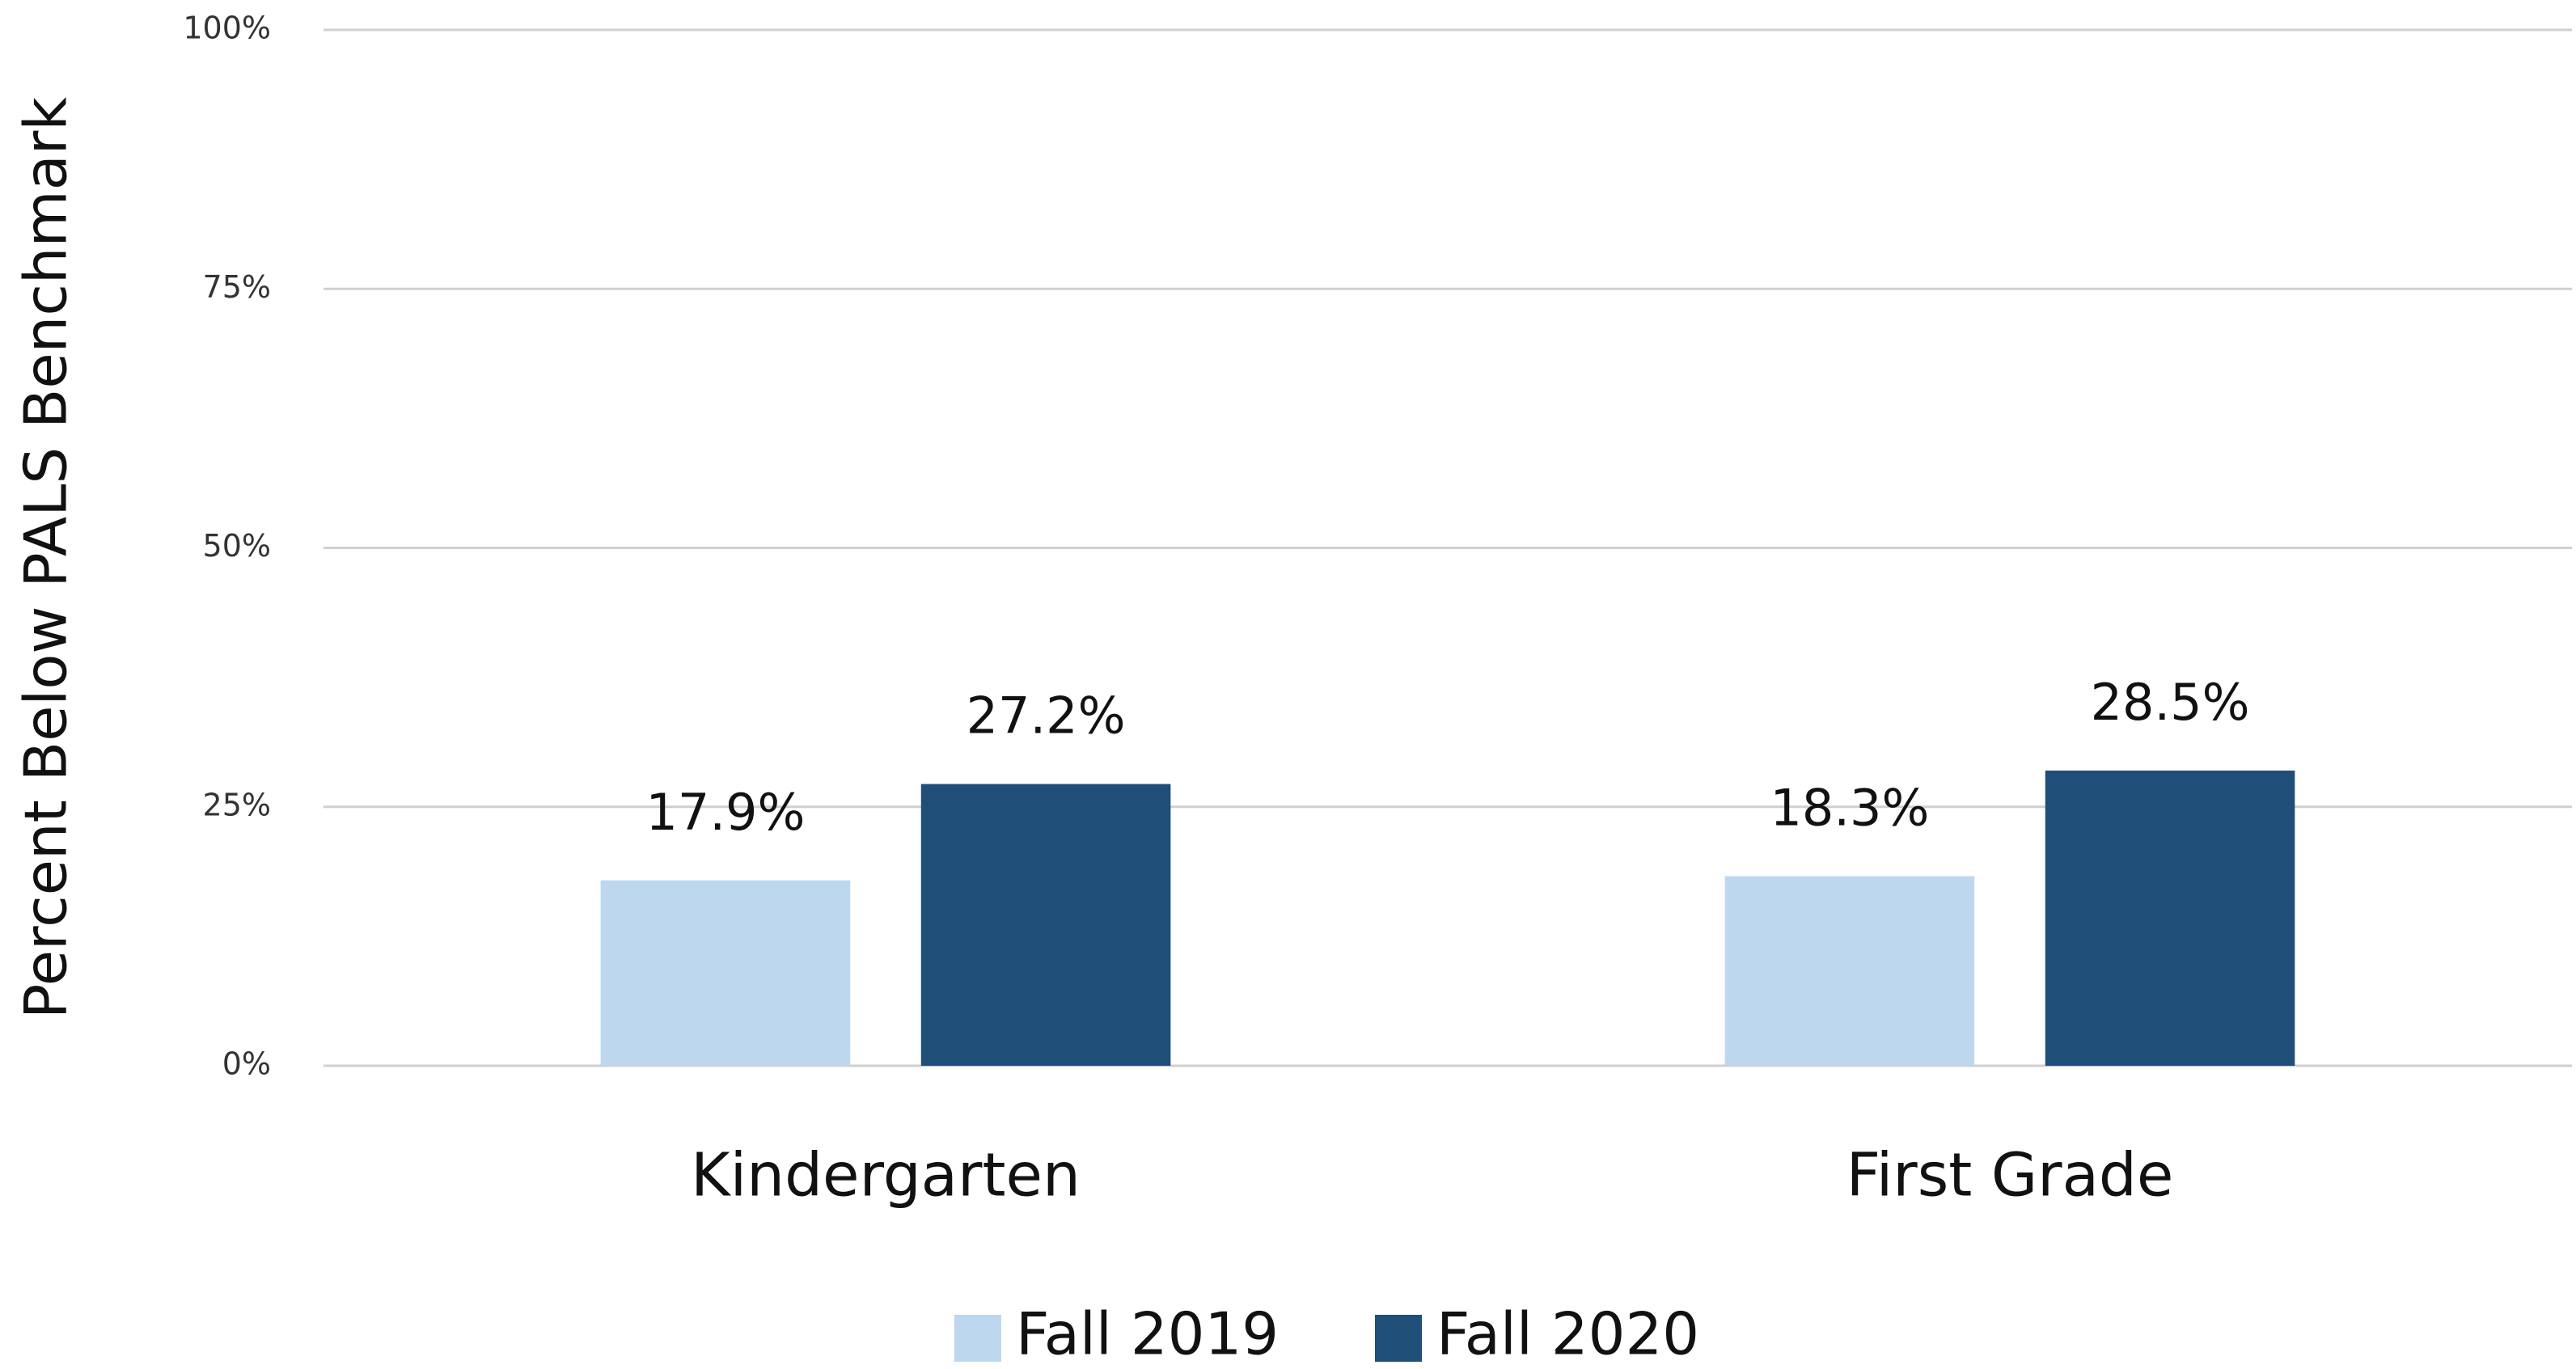 The height and width of the screenshot is (1369, 2576). Describe the element at coordinates (2010, 1176) in the screenshot. I see `x-tick-label: First Grade` at that location.